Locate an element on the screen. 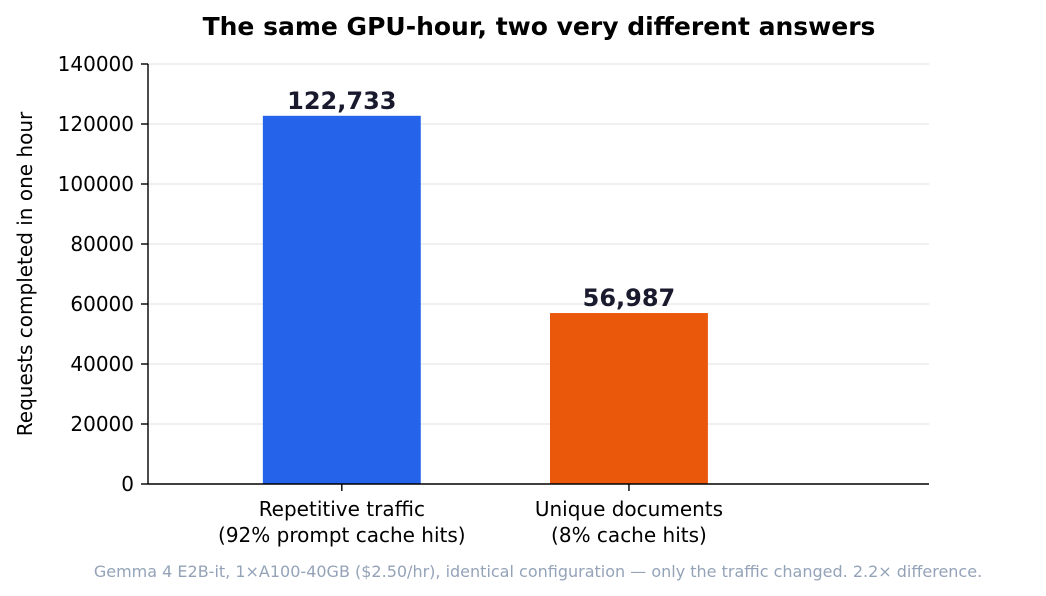 The height and width of the screenshot is (596, 1046). x-tick-label: Unique documents is located at coordinates (629, 509).